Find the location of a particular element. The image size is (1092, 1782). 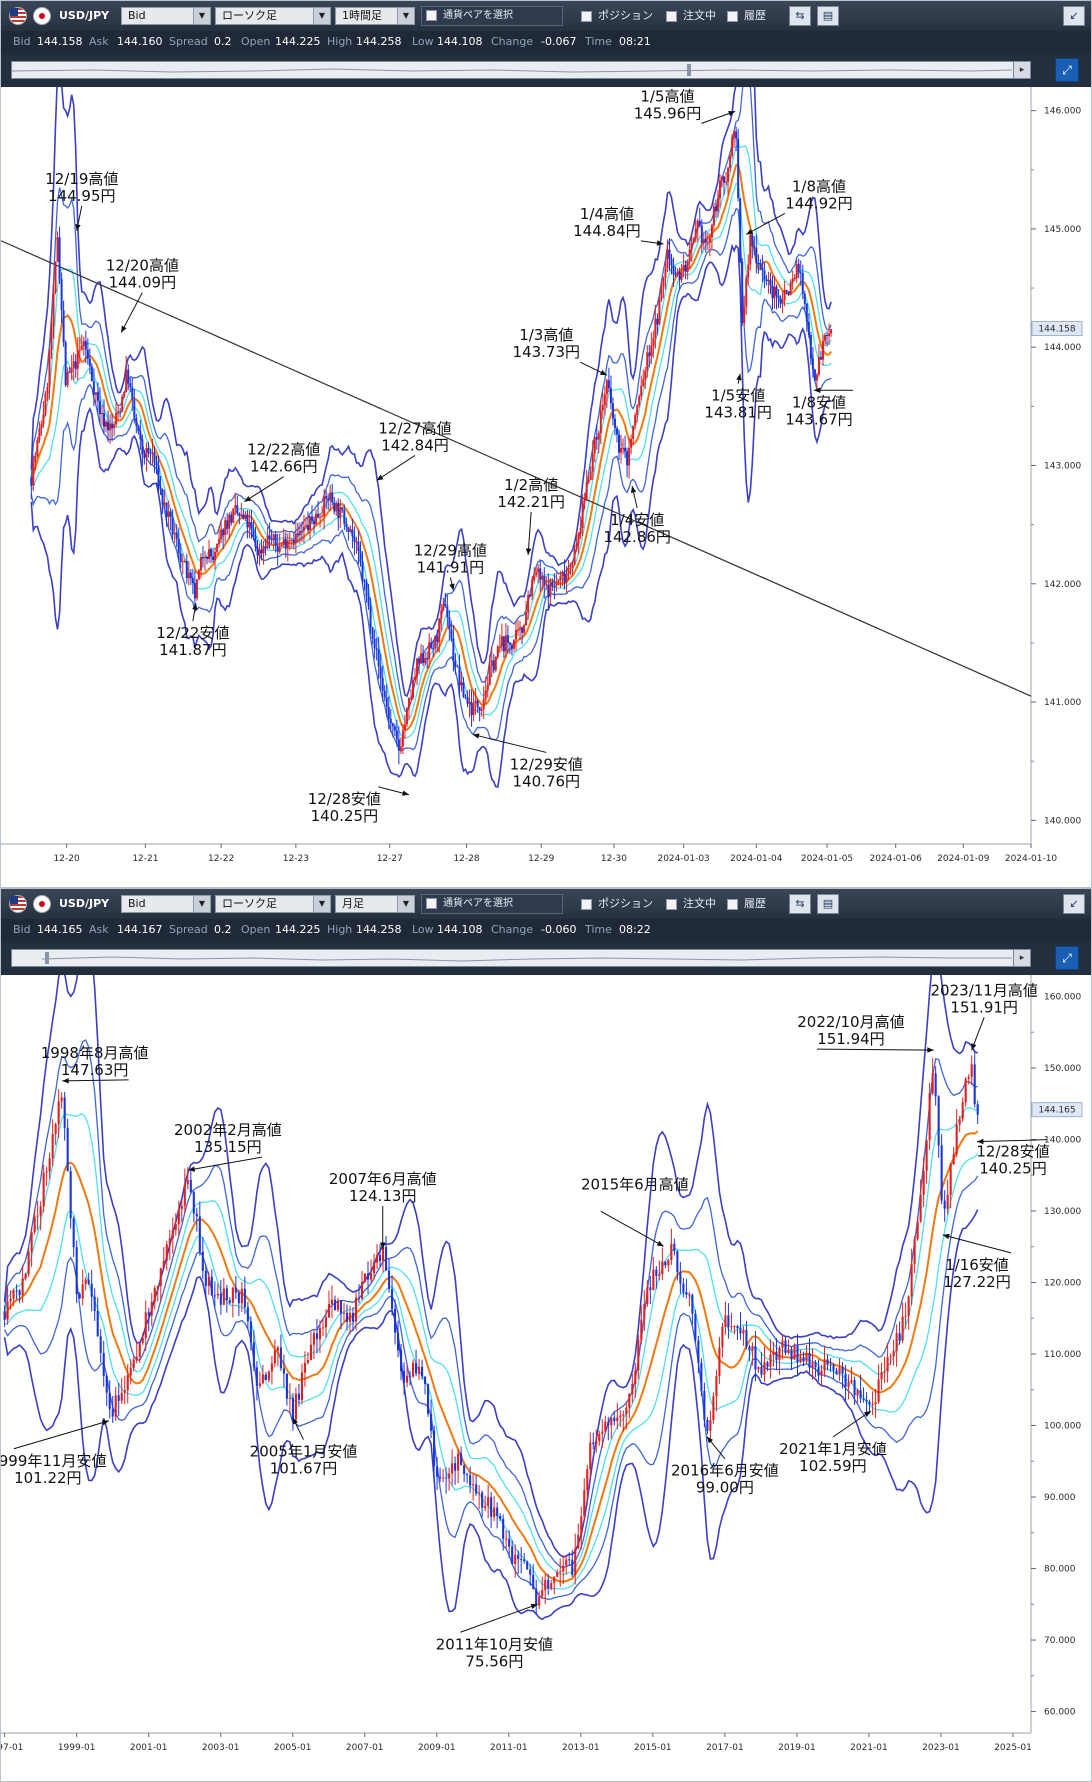

time-value: 08:21 is located at coordinates (635, 41).